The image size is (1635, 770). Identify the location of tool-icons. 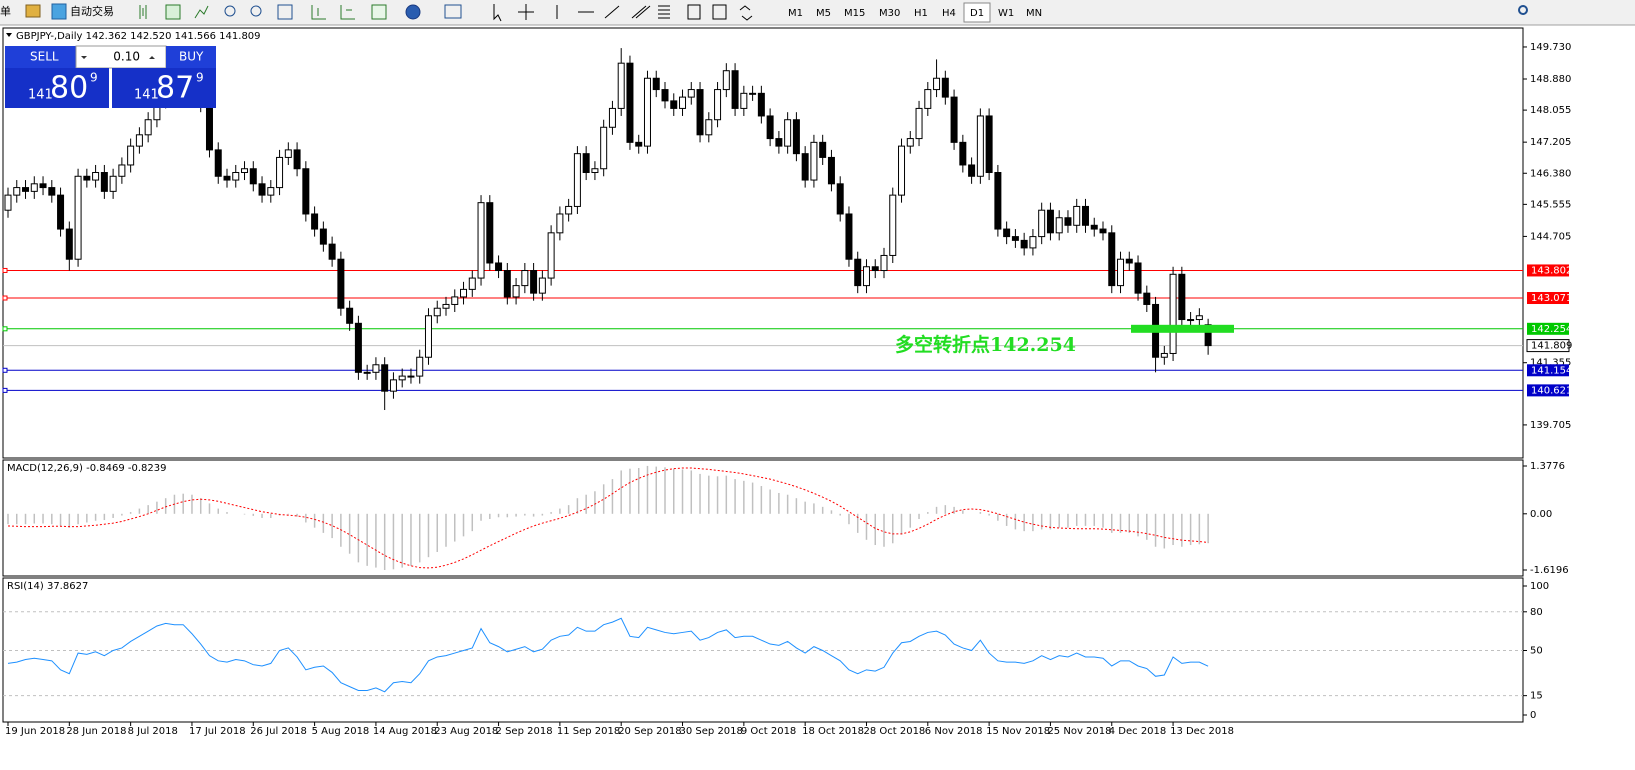
(446, 13).